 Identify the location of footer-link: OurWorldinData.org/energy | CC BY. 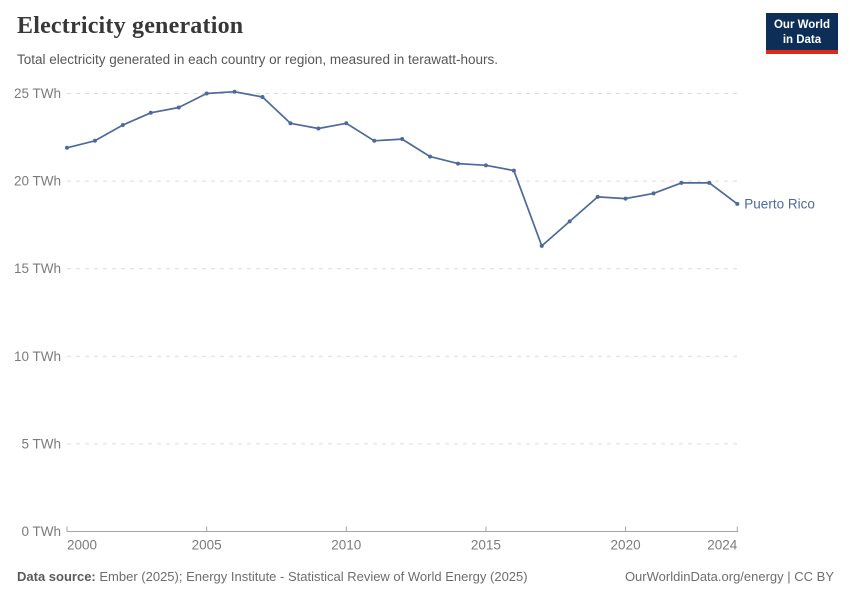
(729, 576).